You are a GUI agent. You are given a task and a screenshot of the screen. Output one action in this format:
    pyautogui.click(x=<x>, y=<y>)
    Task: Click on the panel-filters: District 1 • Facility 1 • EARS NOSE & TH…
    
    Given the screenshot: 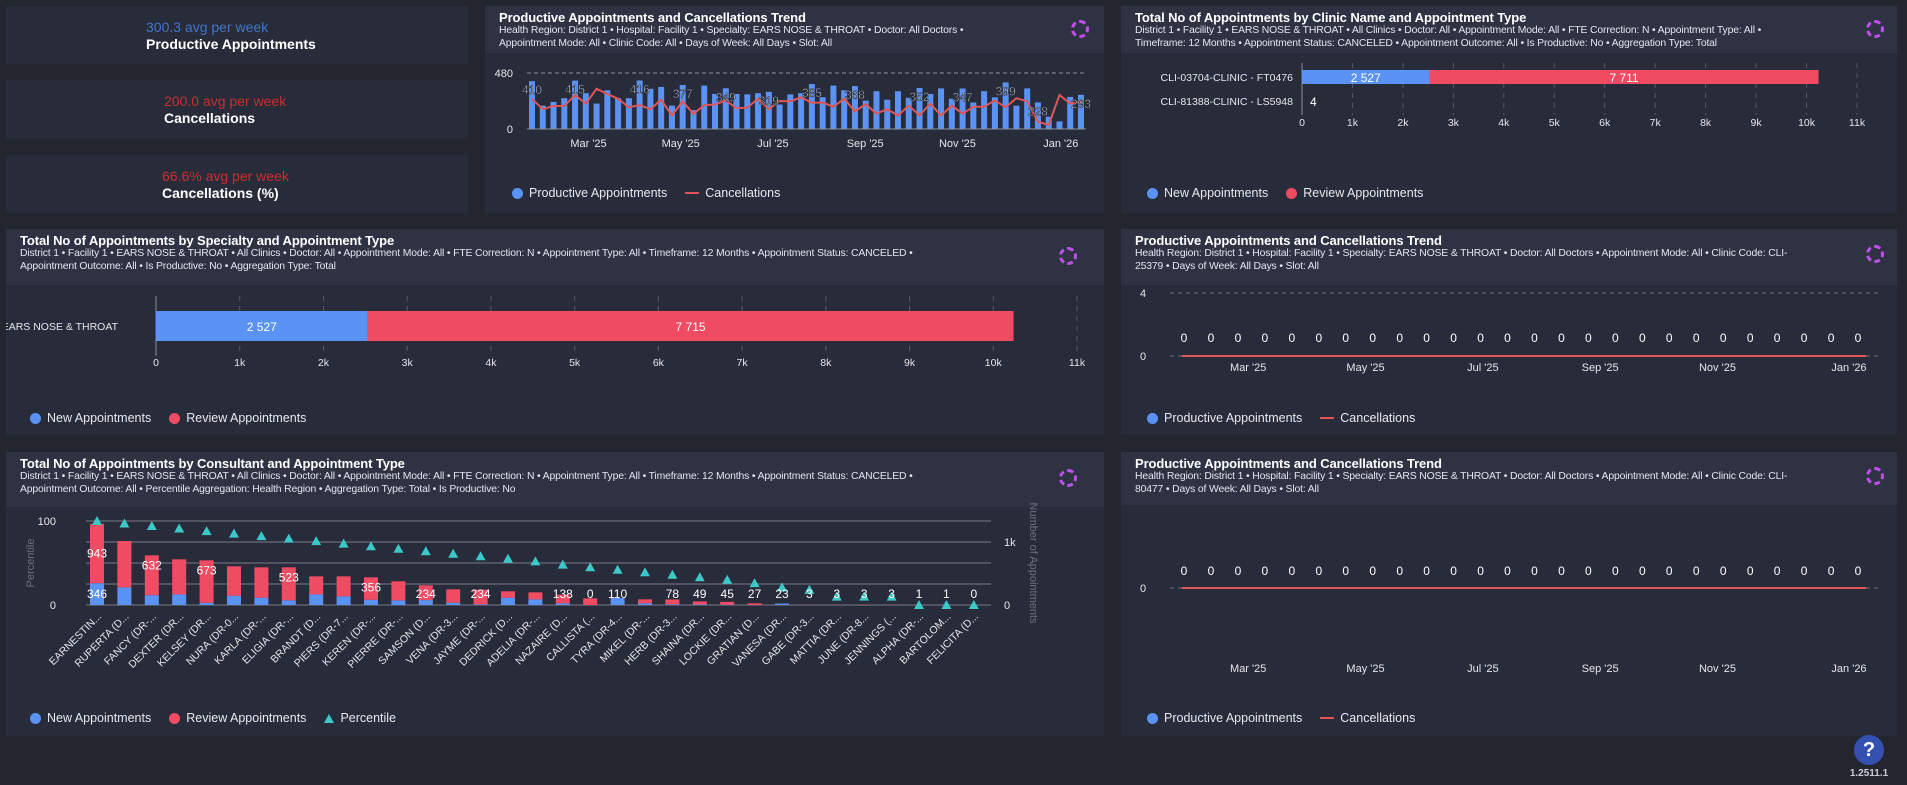 What is the action you would take?
    pyautogui.click(x=466, y=253)
    